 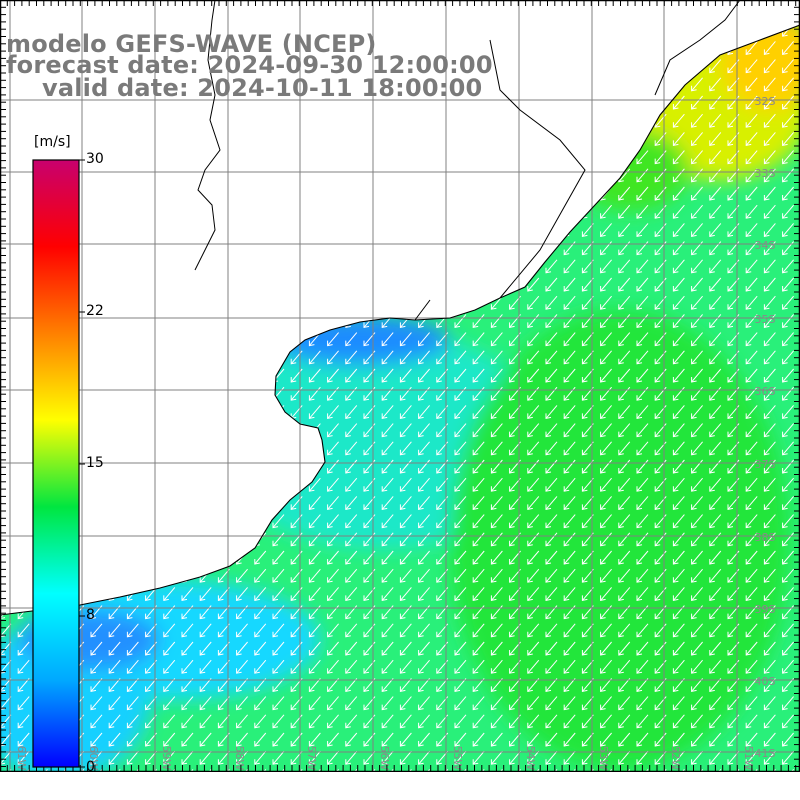 What do you see at coordinates (765, 753) in the screenshot?
I see `lat-label-41S: 41S` at bounding box center [765, 753].